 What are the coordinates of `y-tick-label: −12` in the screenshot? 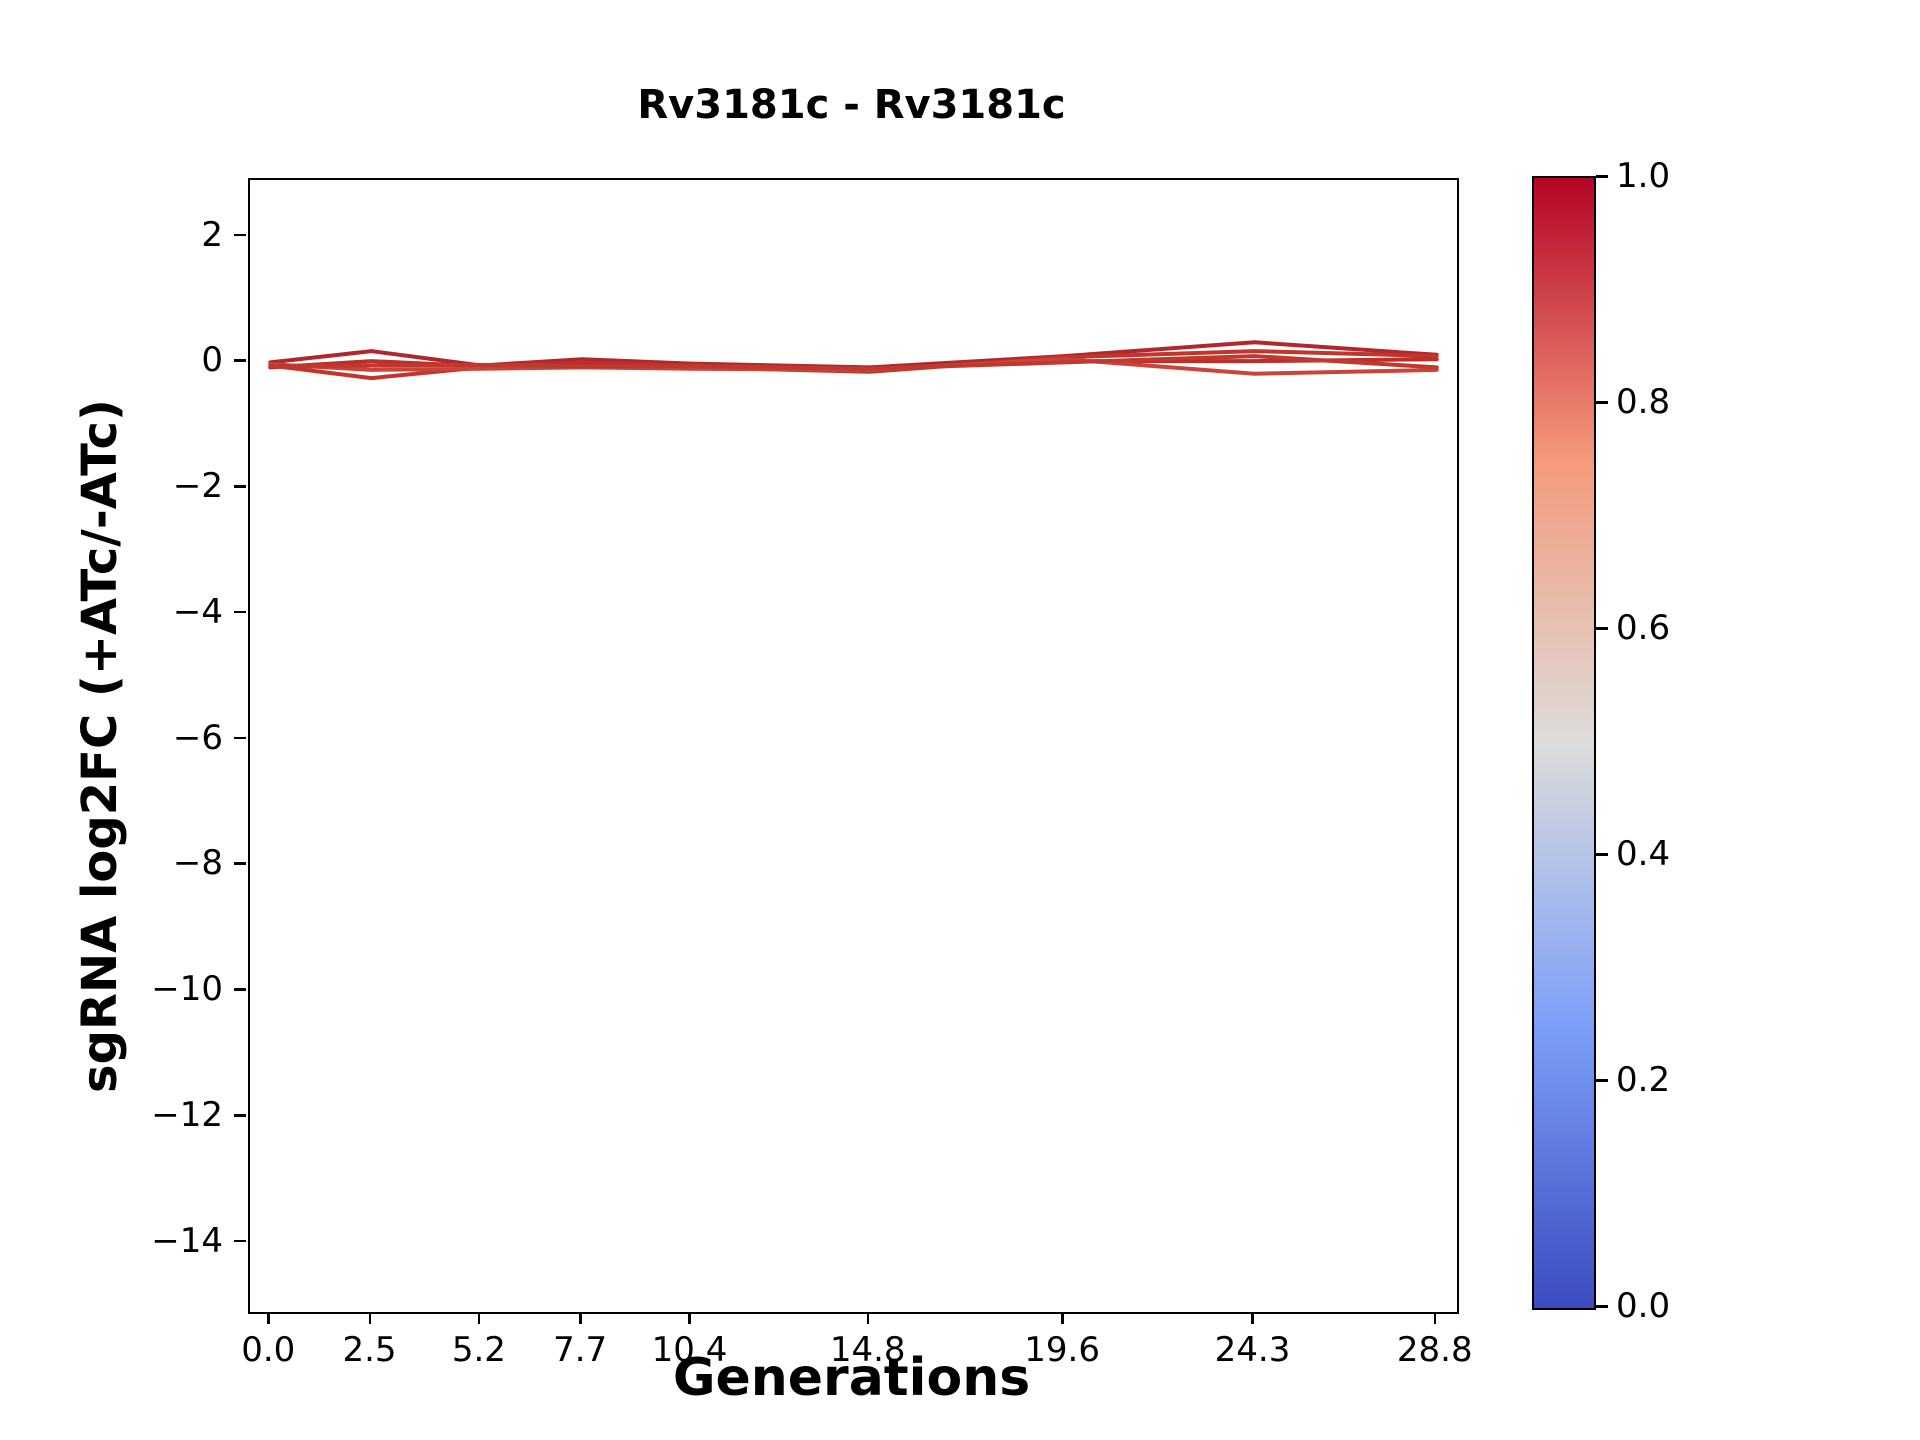 It's located at (187, 1115).